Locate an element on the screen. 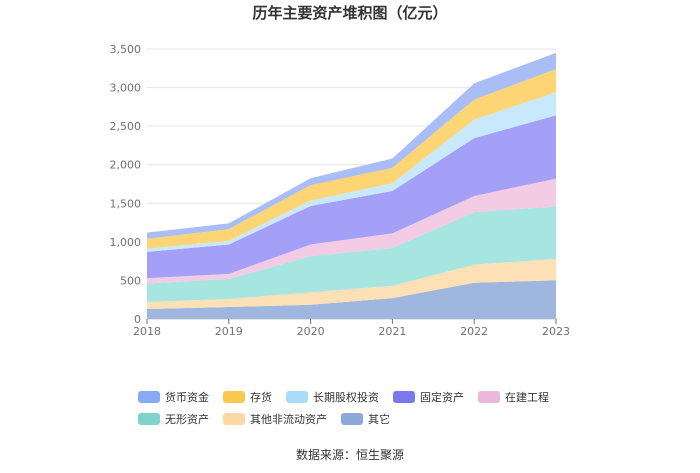 The height and width of the screenshot is (473, 700). area-无形资产 is located at coordinates (351, 254).